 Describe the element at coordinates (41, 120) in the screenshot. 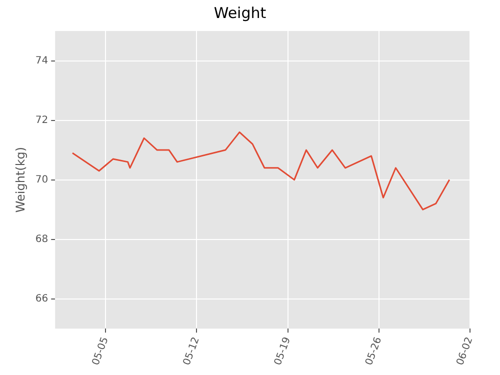

I see `y-tick-label: 72` at that location.